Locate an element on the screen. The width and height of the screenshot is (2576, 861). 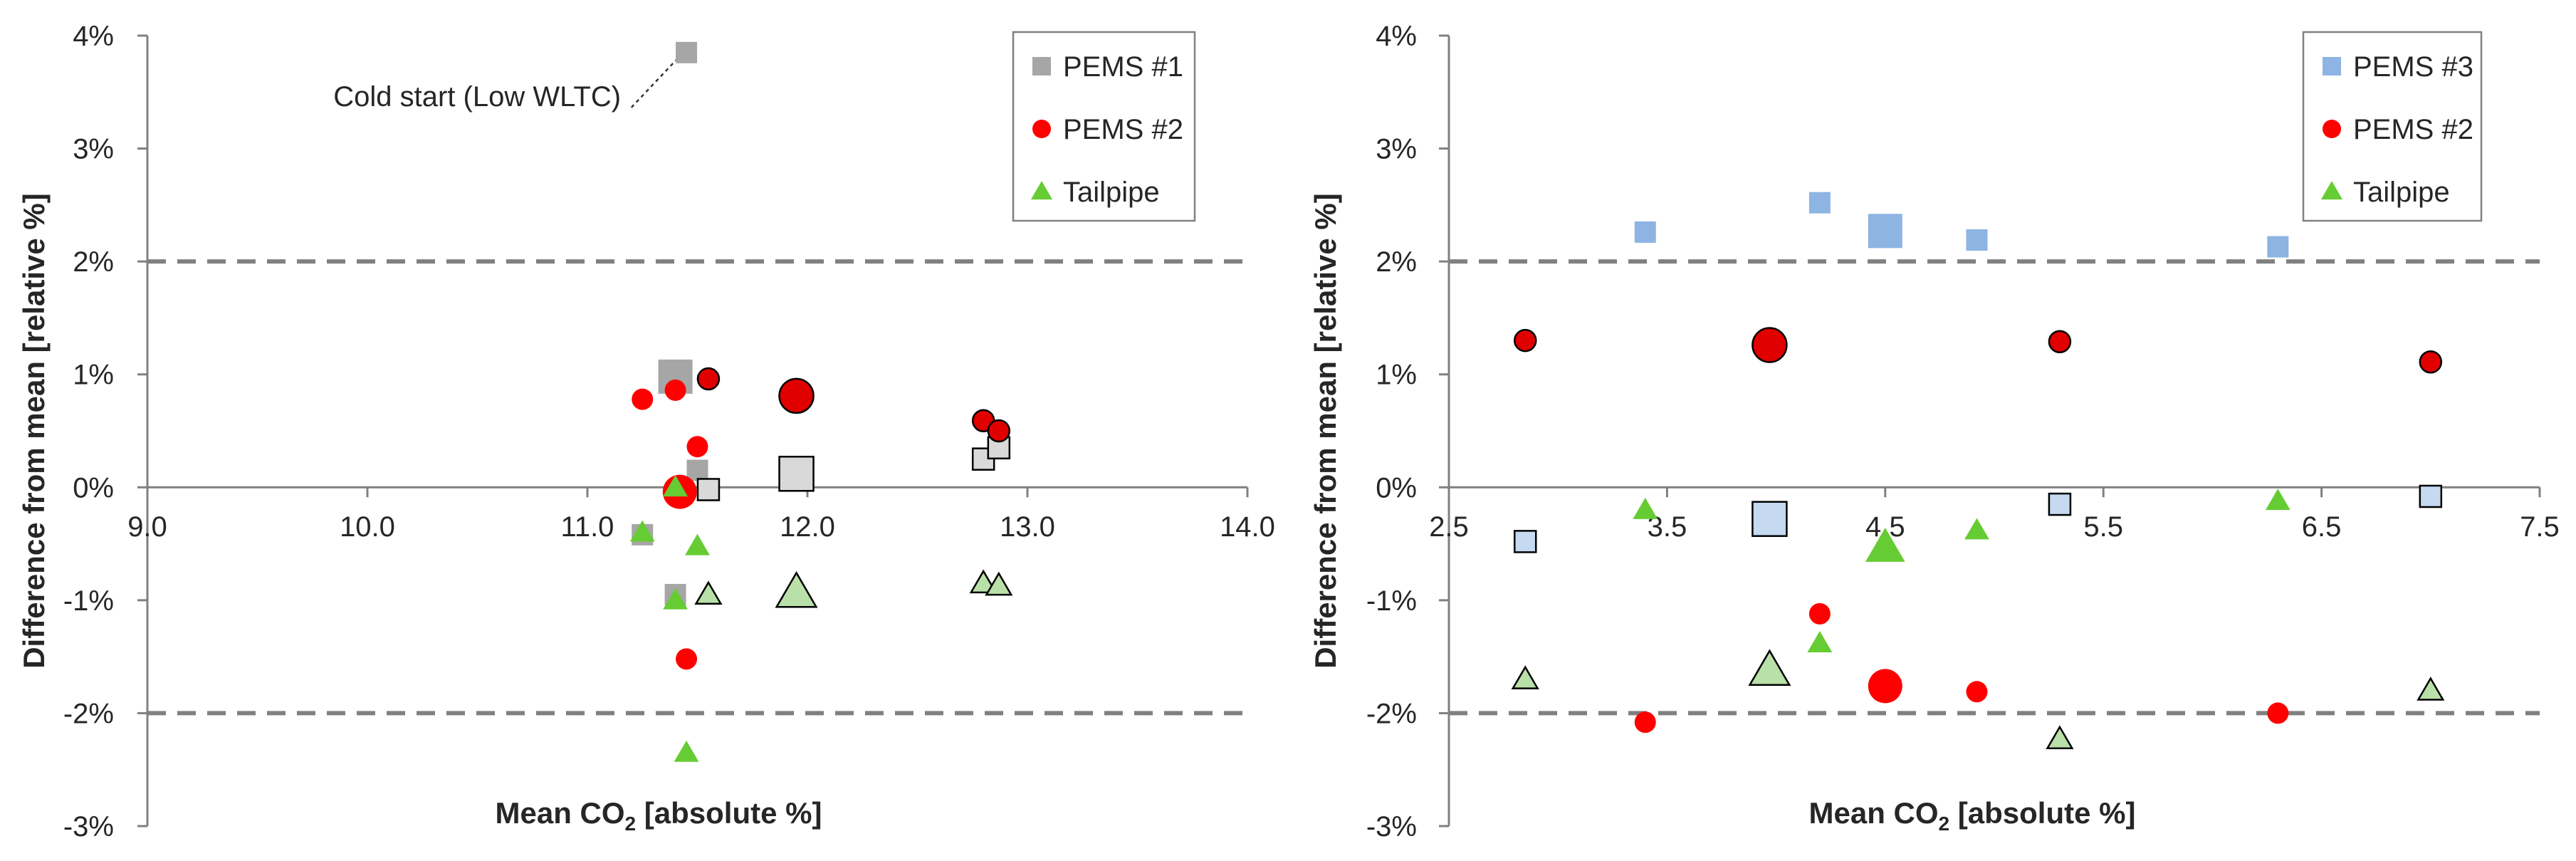
legend-label: PEMS #3 is located at coordinates (2413, 67).